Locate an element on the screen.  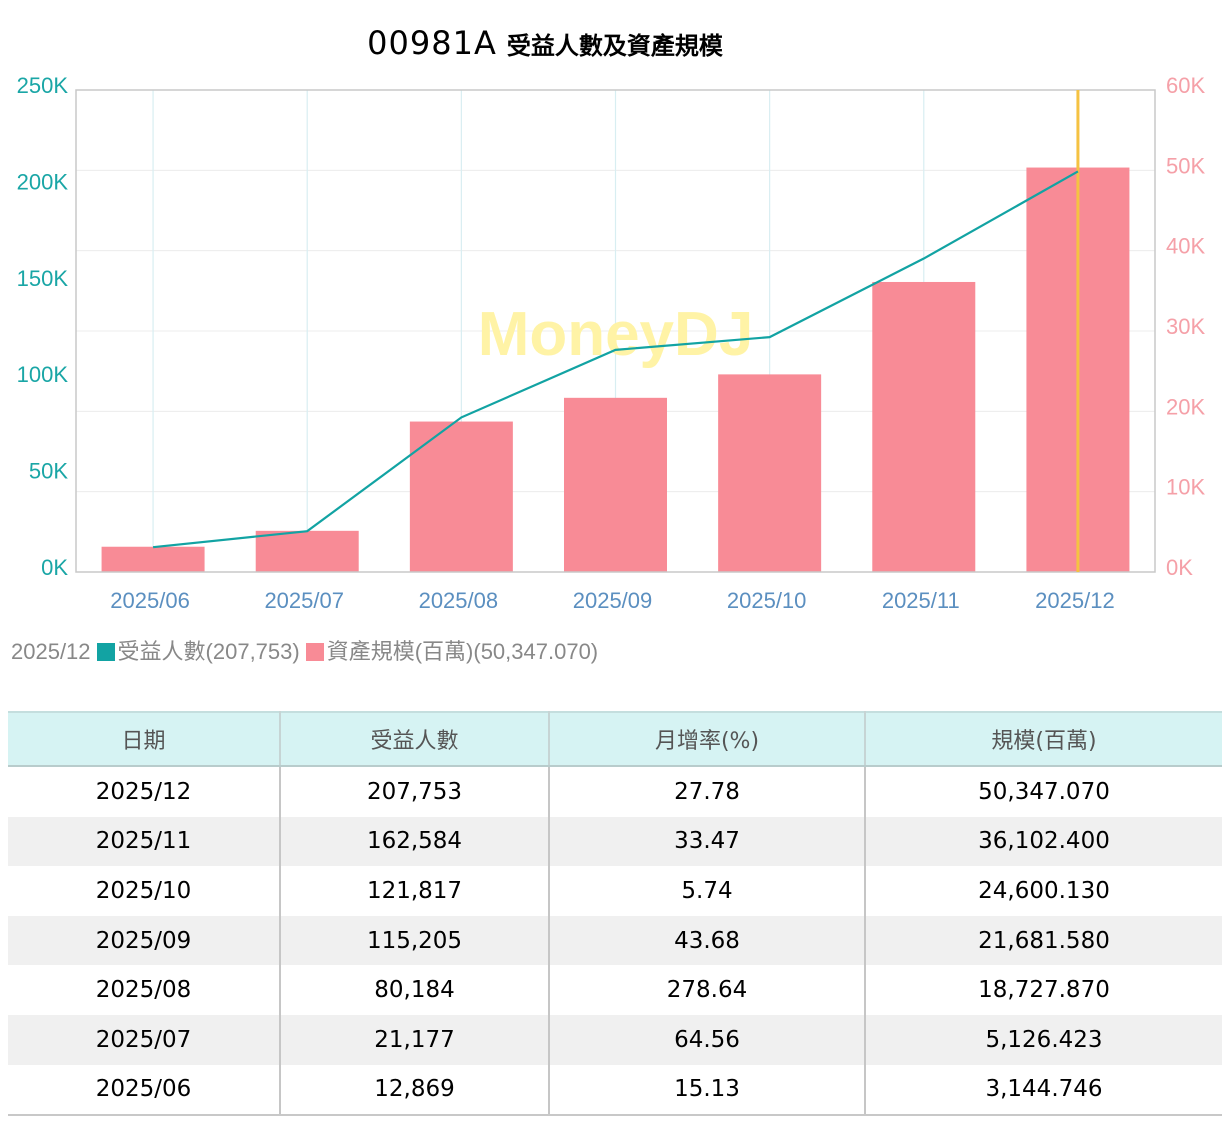
cell-growth: 278.64 is located at coordinates (707, 990).